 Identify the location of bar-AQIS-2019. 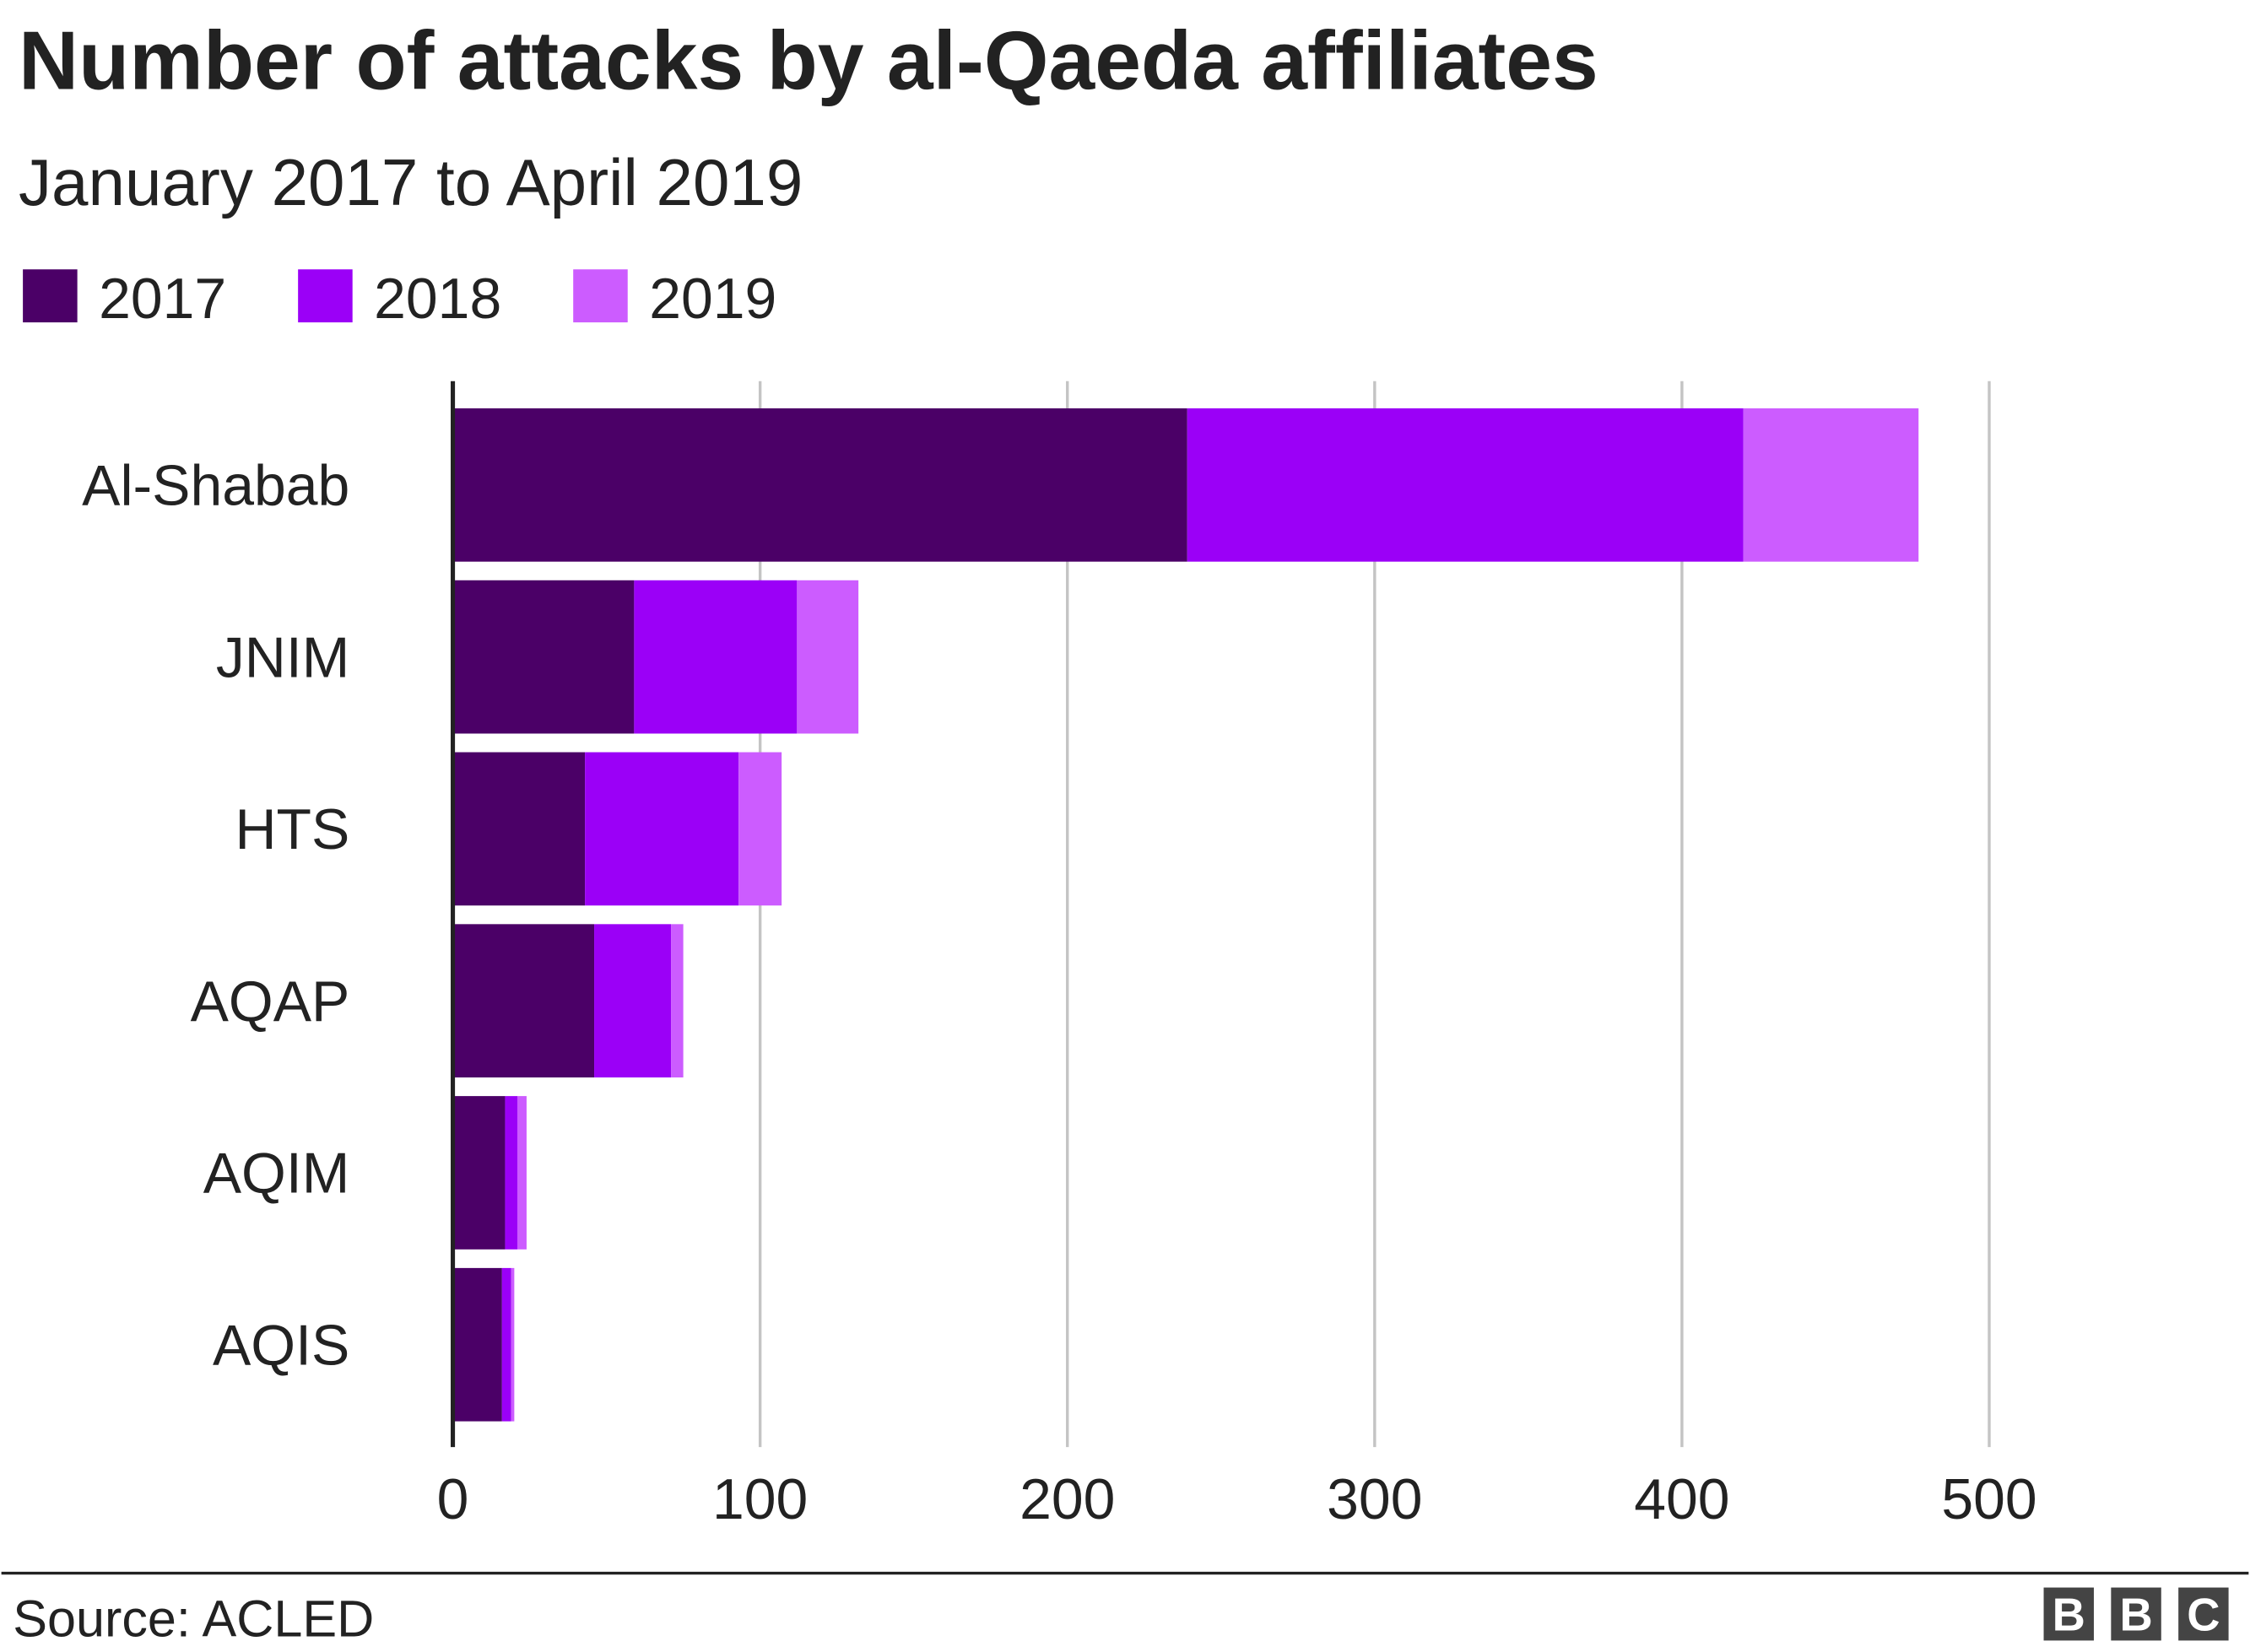
(513, 1344).